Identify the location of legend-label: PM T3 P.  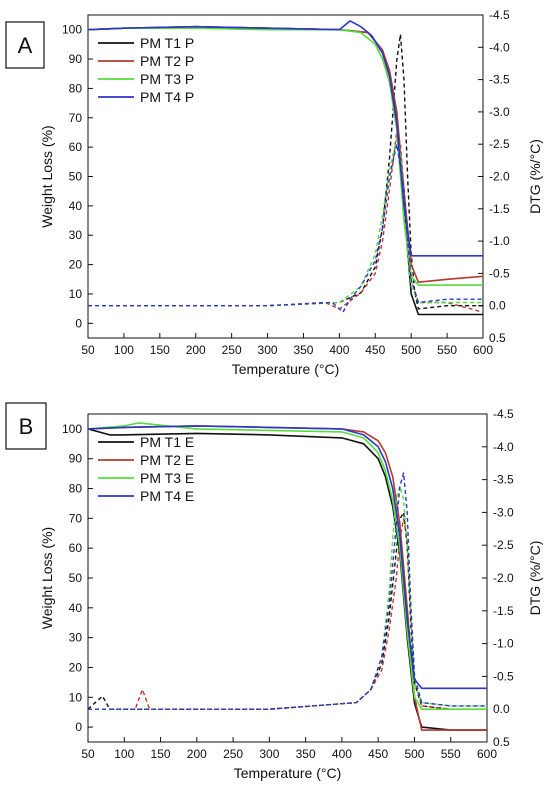
(167, 79).